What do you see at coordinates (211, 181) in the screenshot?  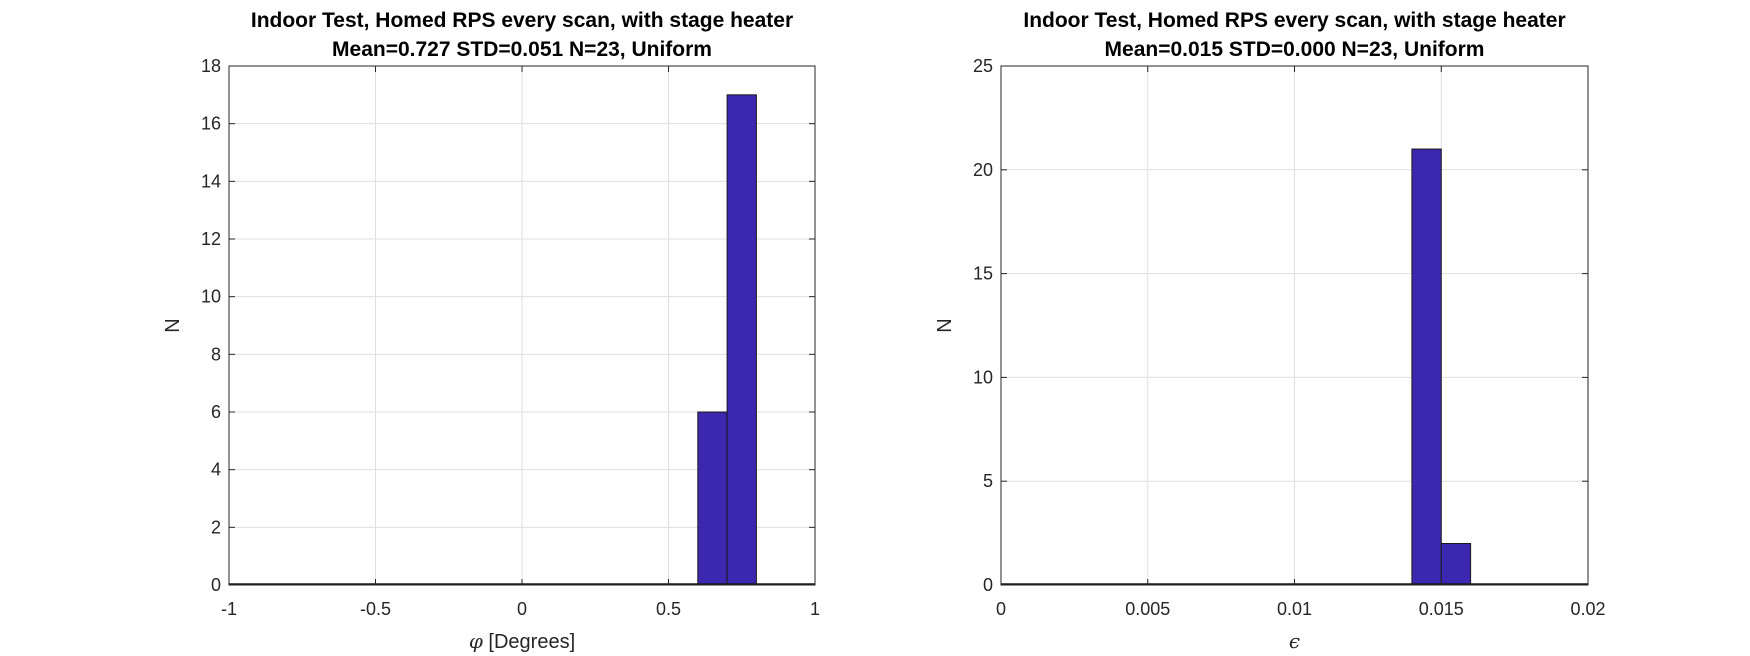 I see `y-tick-label: 14` at bounding box center [211, 181].